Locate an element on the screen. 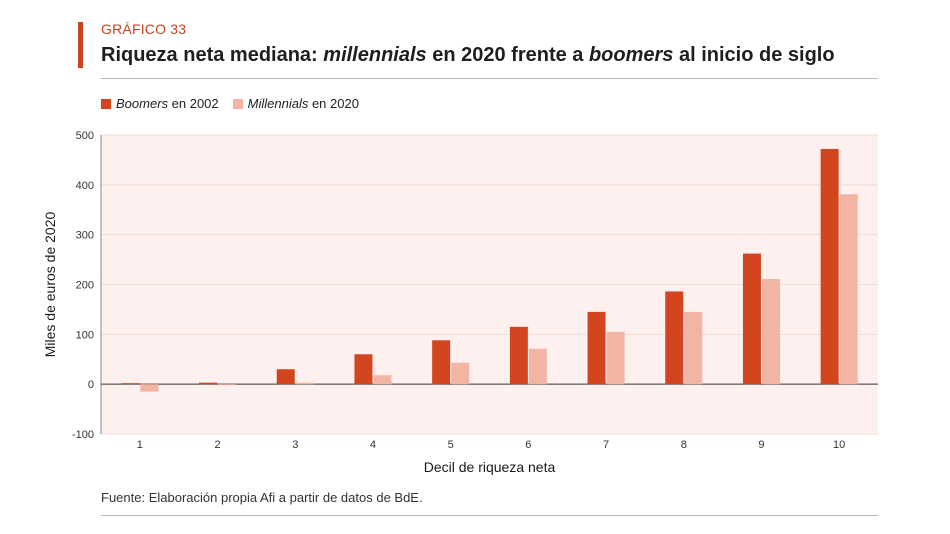 The width and height of the screenshot is (950, 534). x-tick-label: 5 is located at coordinates (451, 445).